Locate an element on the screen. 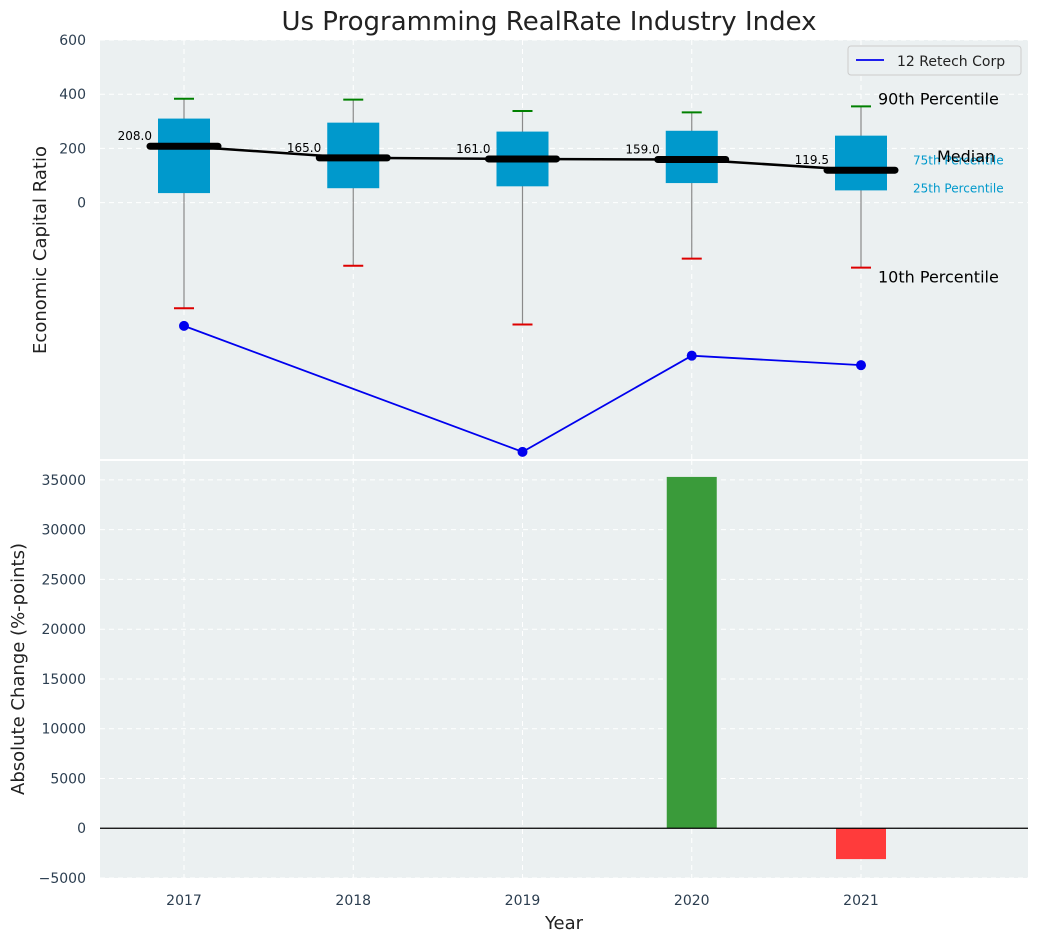 Image resolution: width=1039 pixels, height=942 pixels. annotation-p75: 75th Percentile is located at coordinates (958, 161).